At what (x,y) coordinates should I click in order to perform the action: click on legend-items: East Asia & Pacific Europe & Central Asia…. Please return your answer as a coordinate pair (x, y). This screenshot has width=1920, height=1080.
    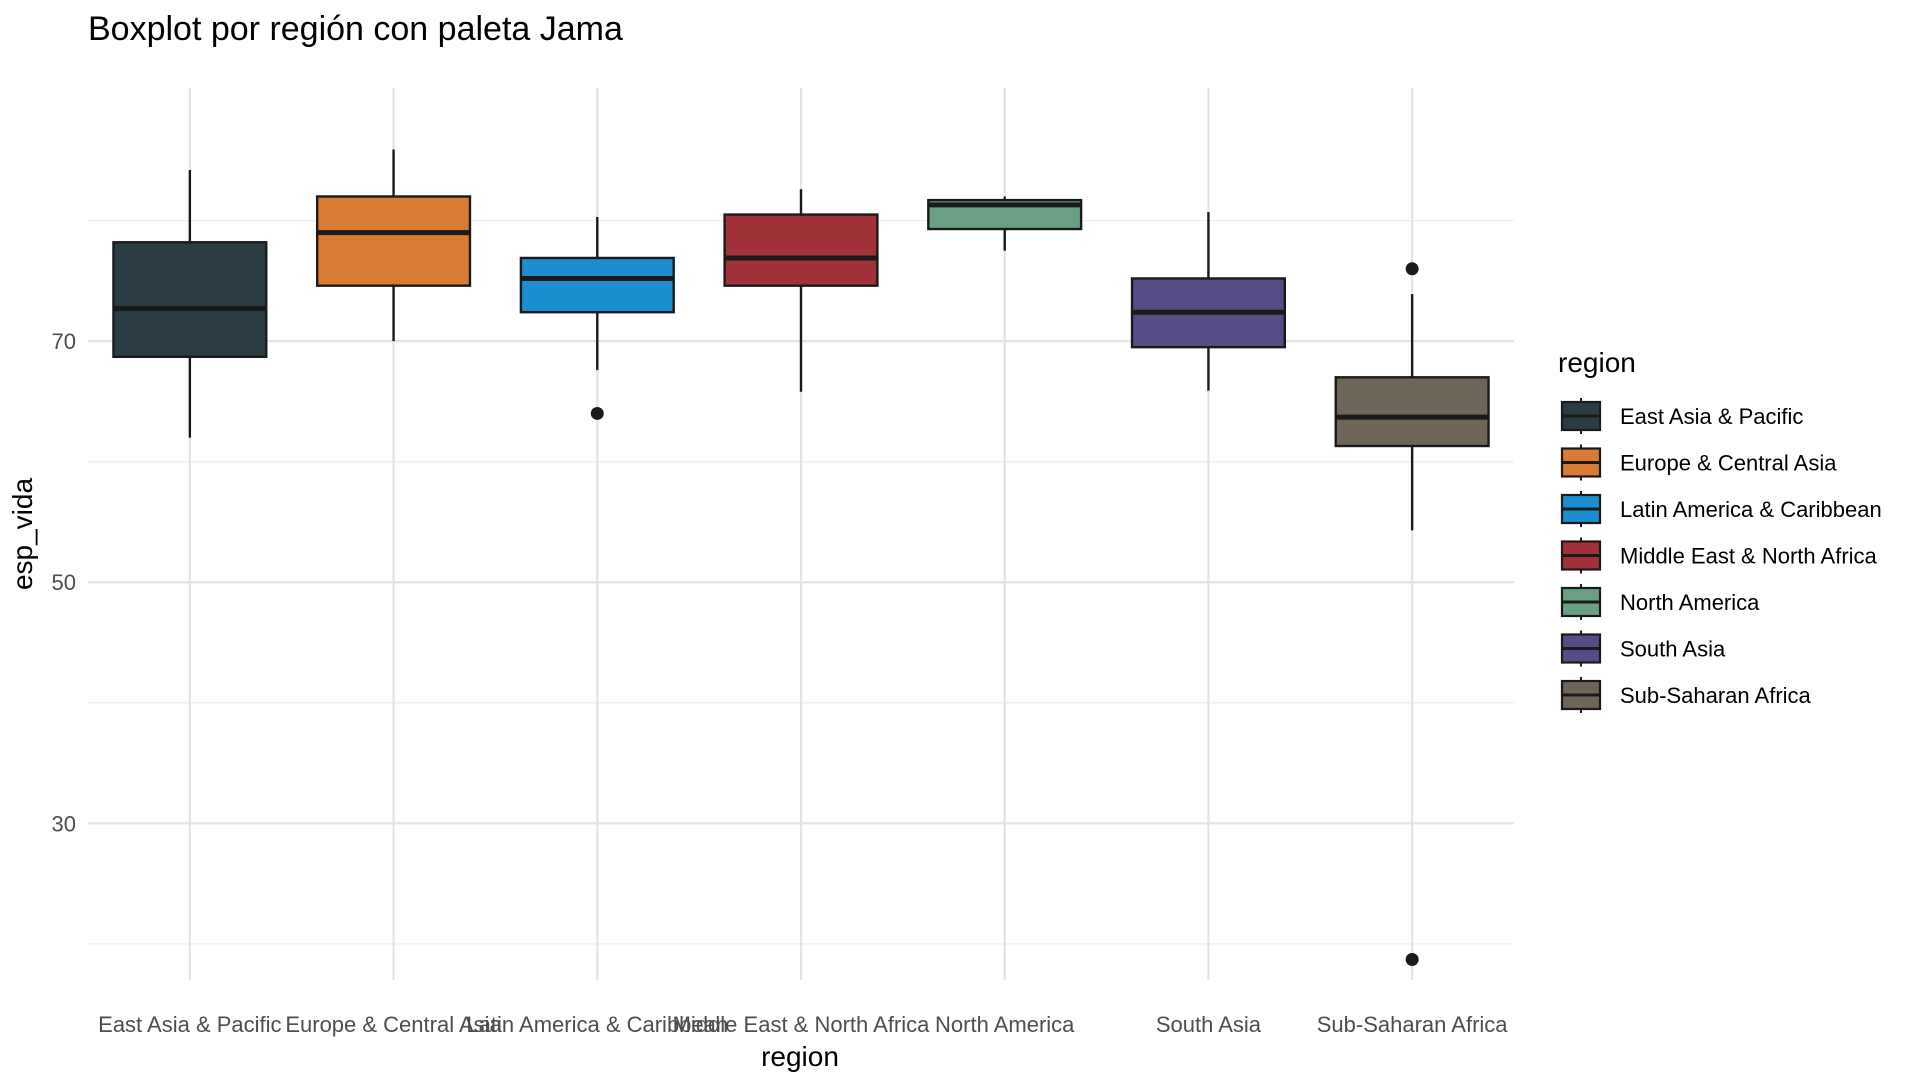
    Looking at the image, I should click on (1721, 555).